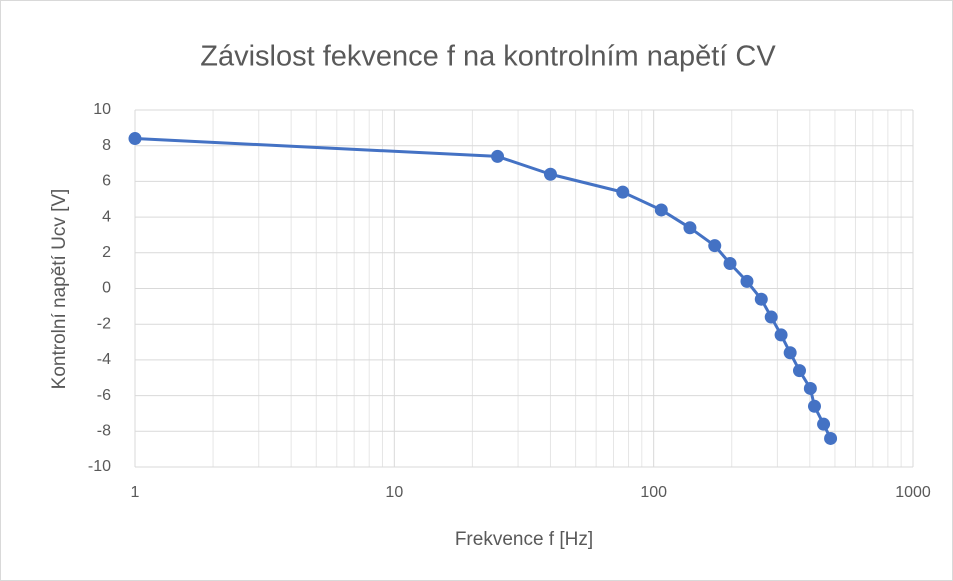  I want to click on x-tick-label: 1000, so click(913, 492).